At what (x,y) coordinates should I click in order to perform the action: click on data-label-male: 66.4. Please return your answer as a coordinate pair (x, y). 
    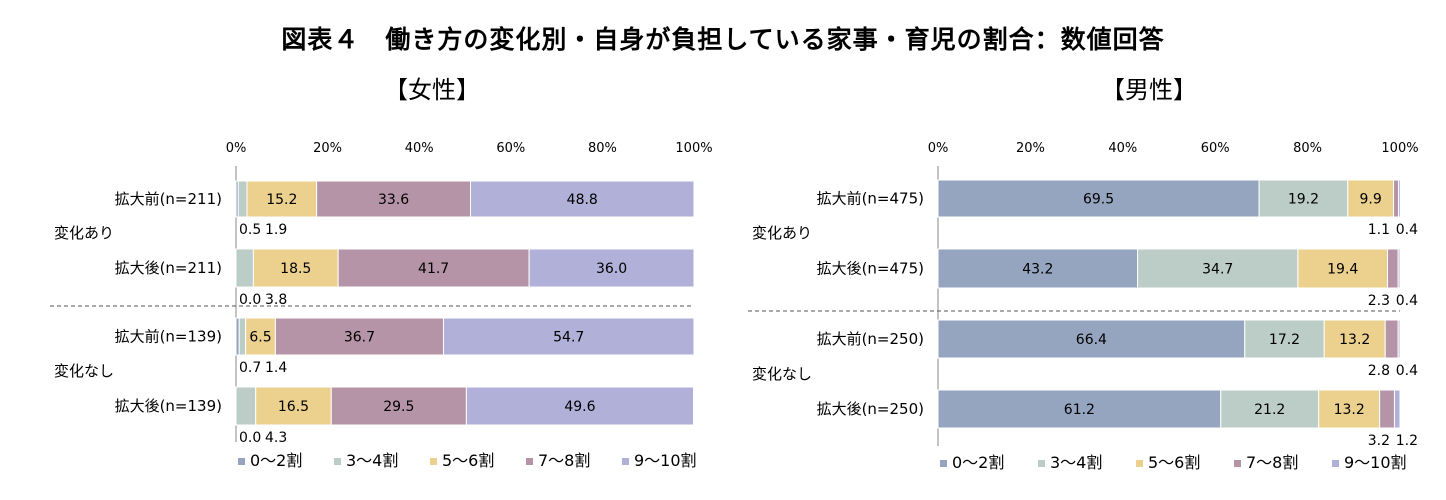
    Looking at the image, I should click on (1091, 340).